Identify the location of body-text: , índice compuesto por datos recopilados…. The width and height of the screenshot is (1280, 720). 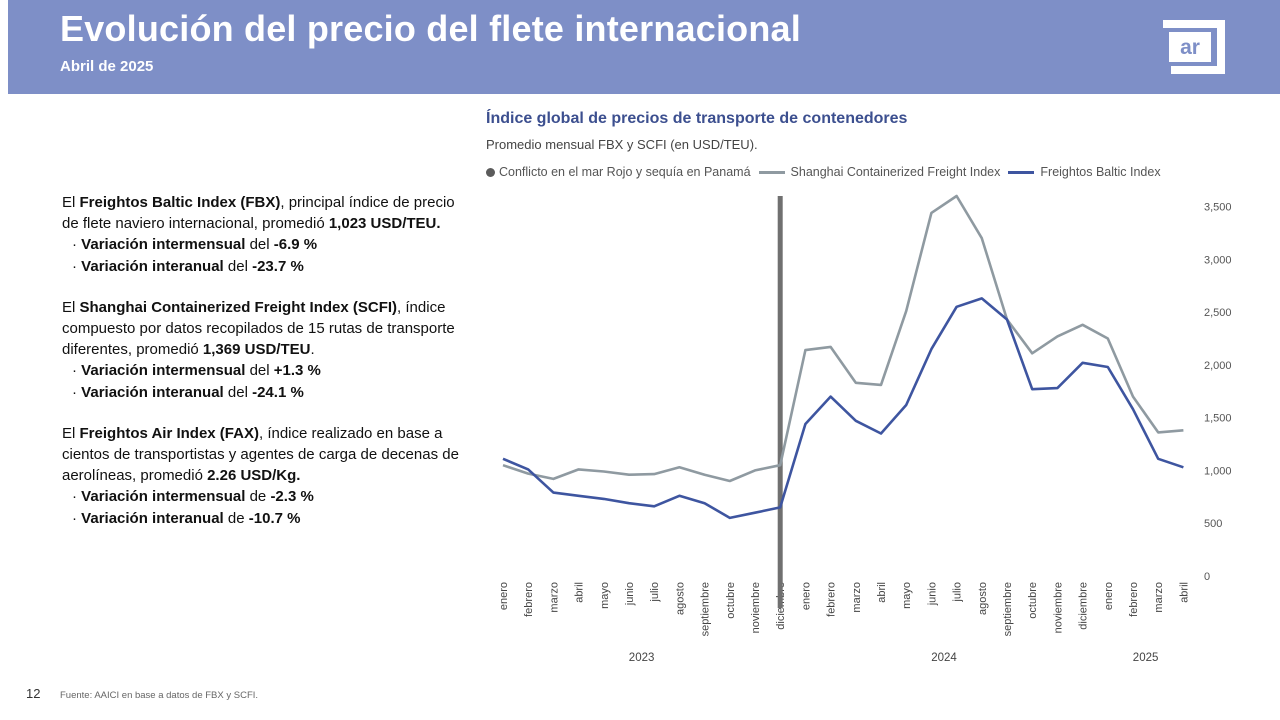
(258, 328).